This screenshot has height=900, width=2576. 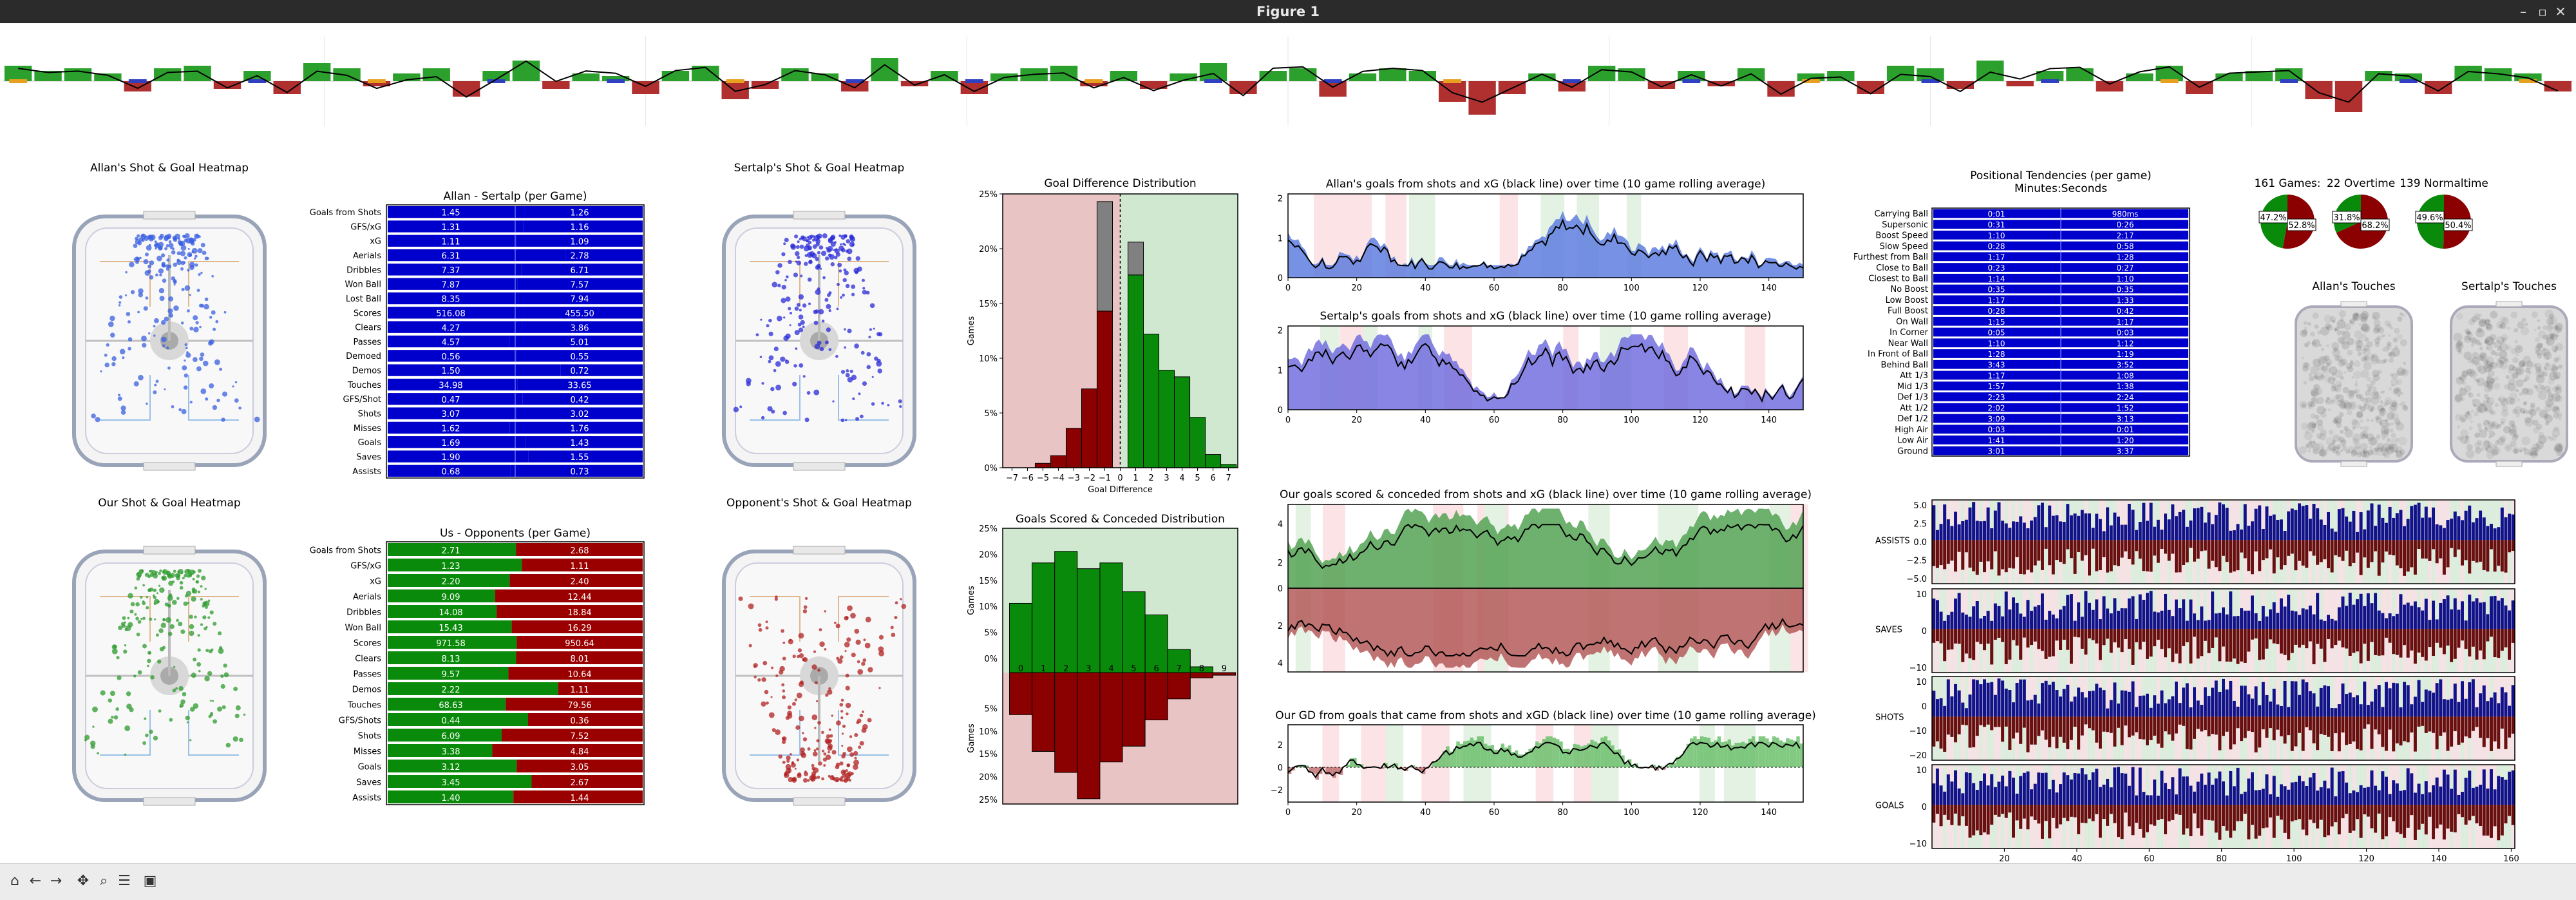 What do you see at coordinates (375, 242) in the screenshot?
I see `table-row-label: xG` at bounding box center [375, 242].